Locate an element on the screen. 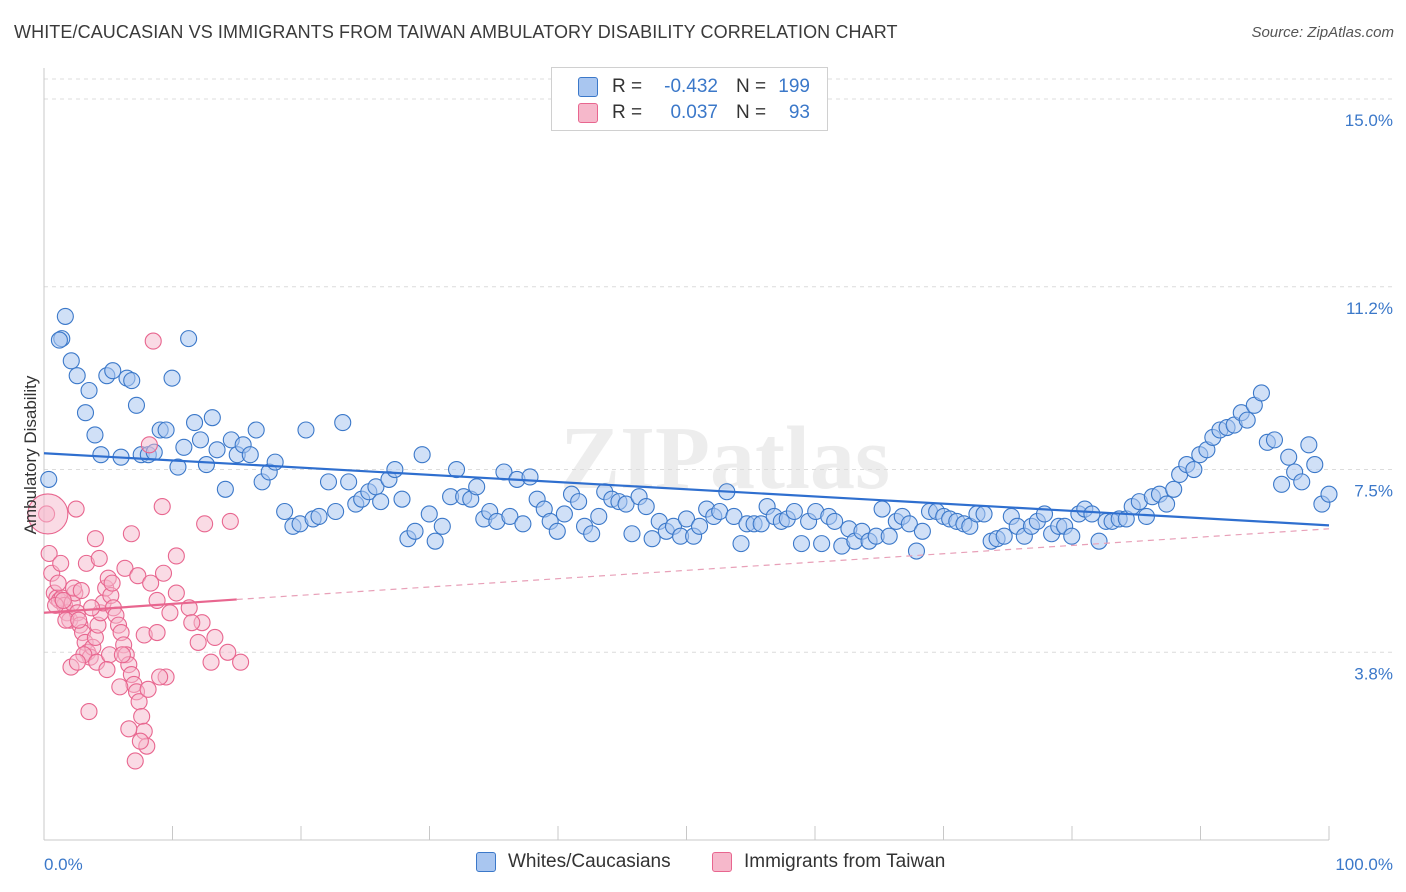  y-tick-label: 11.2% is located at coordinates (1369, 308).